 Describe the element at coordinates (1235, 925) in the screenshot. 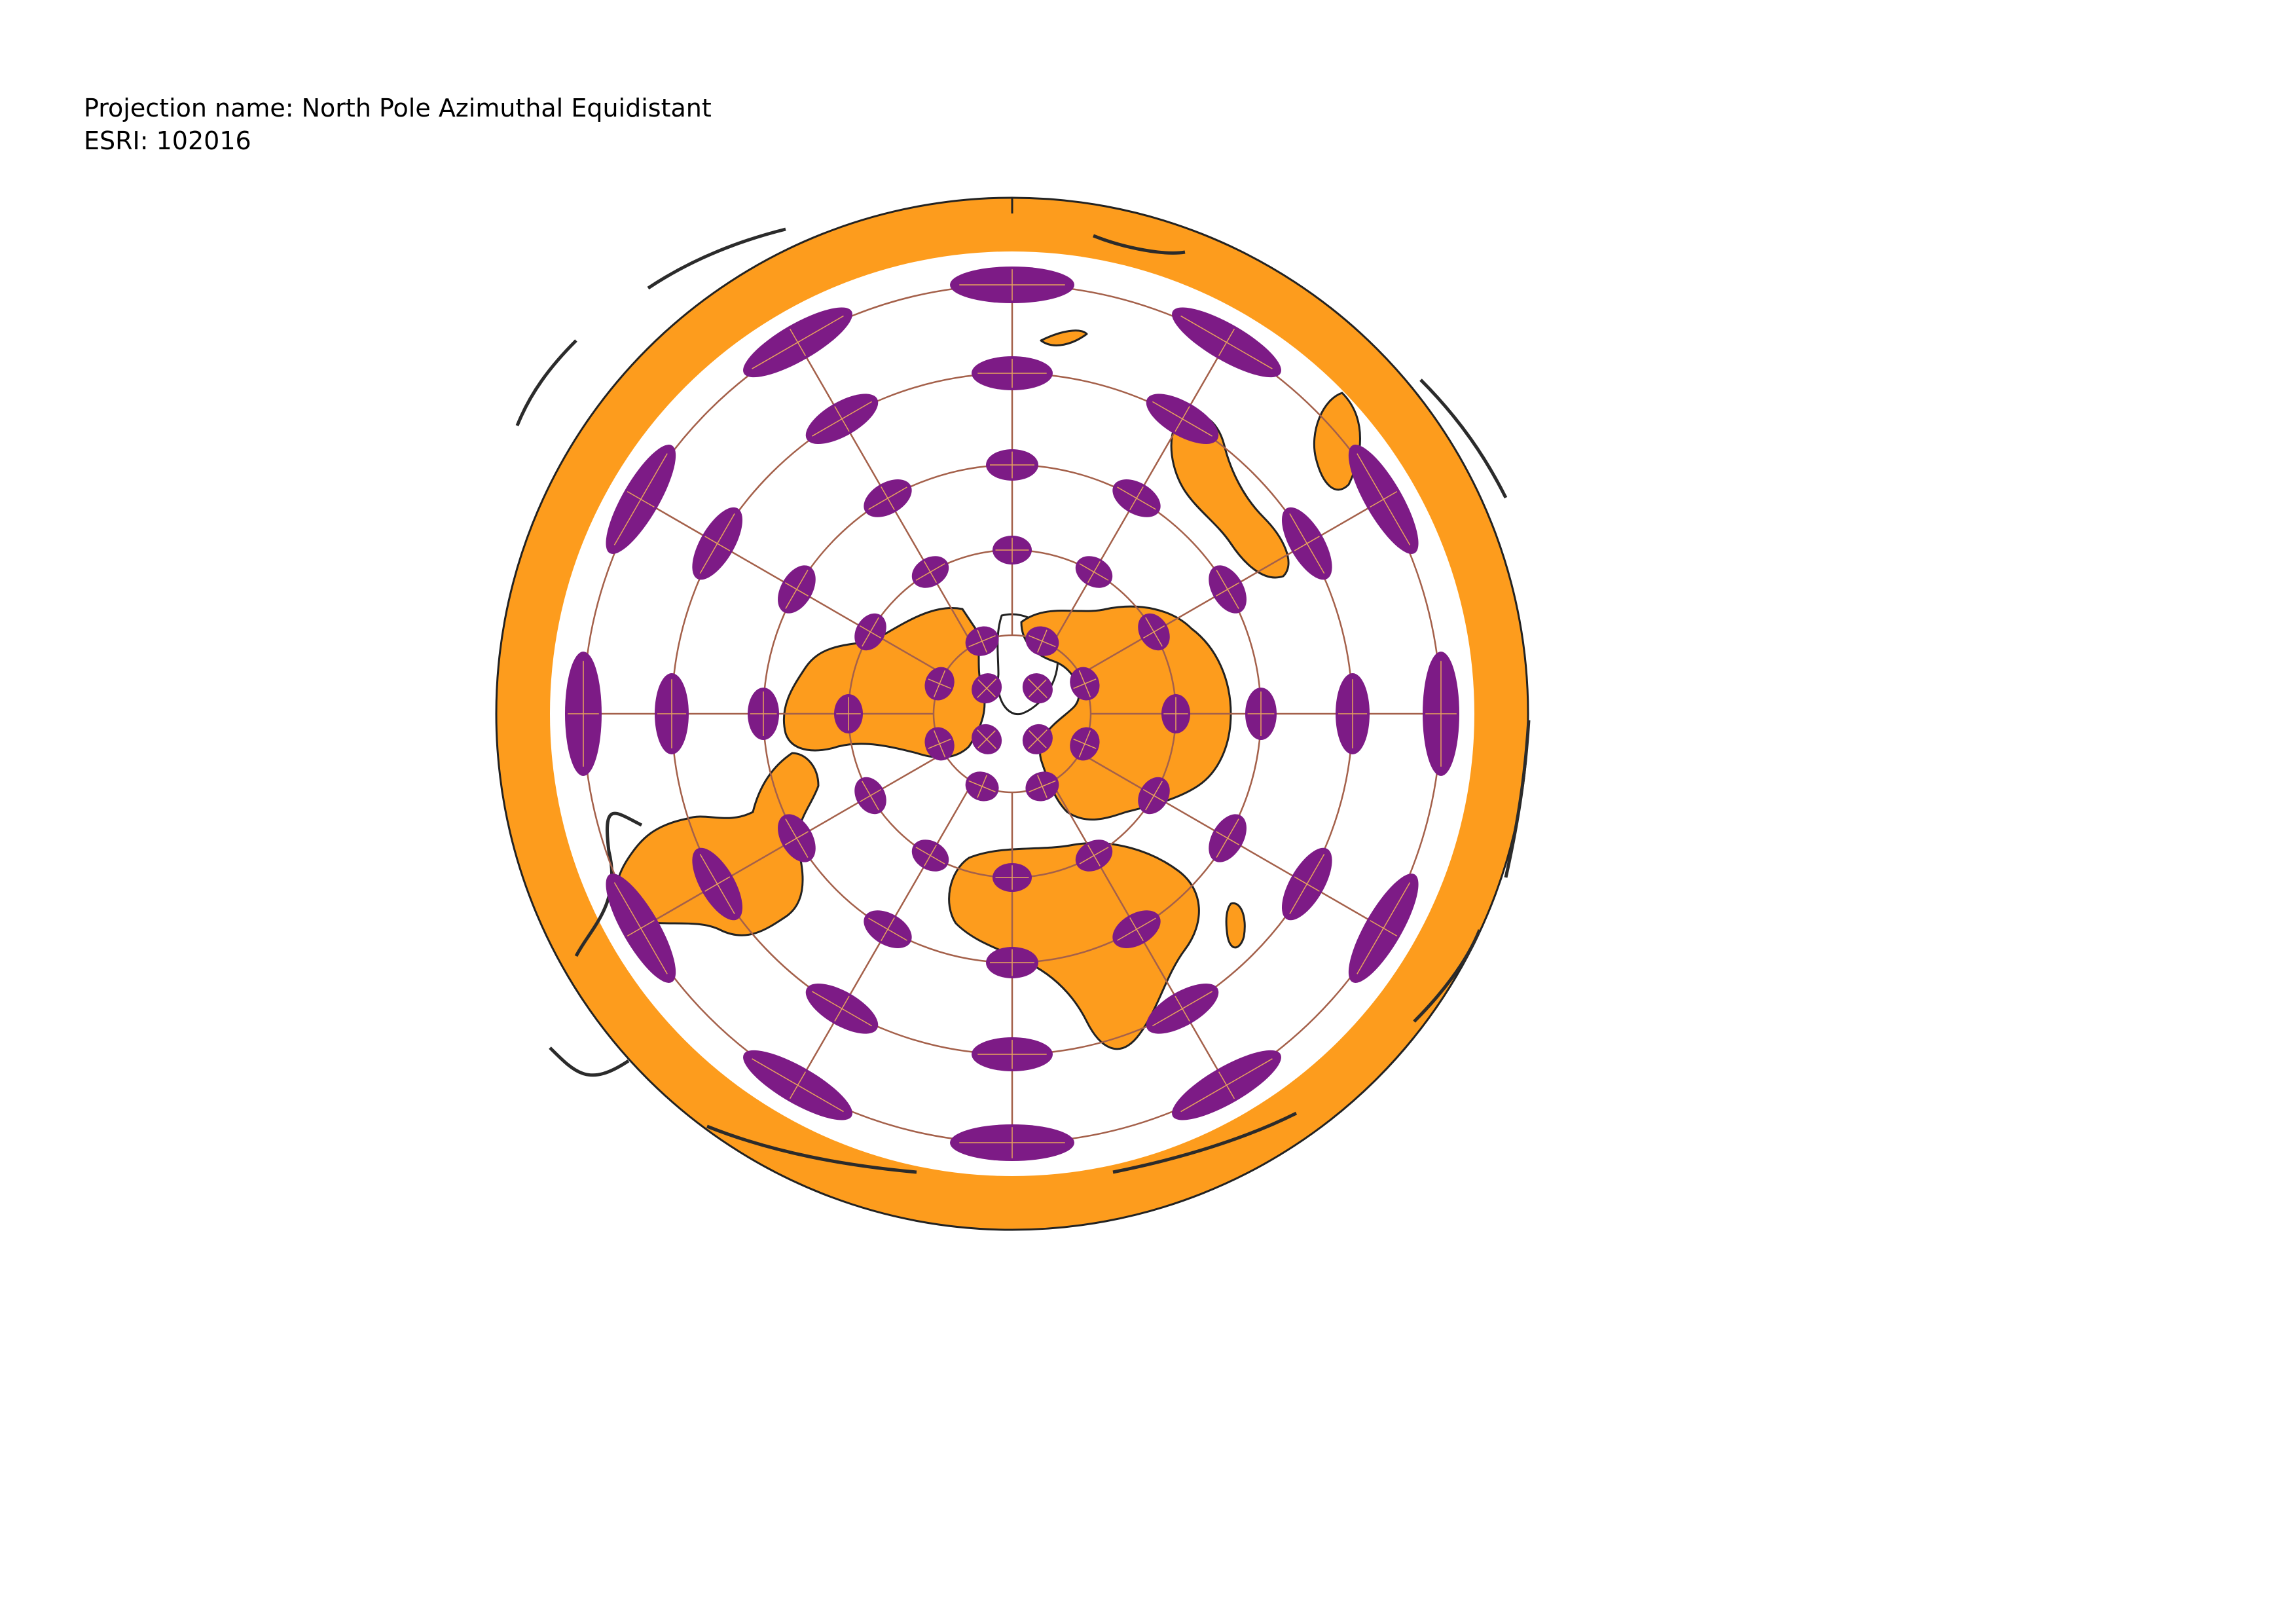

I see `madagascar` at that location.